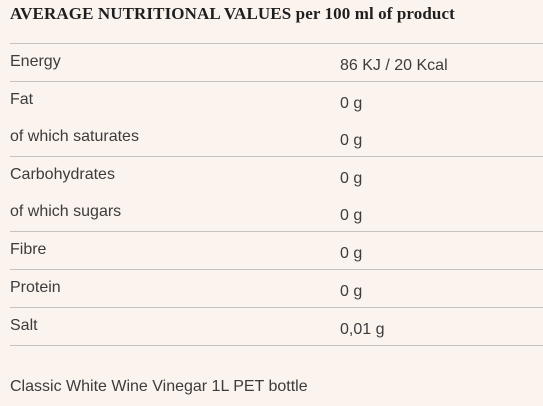 This screenshot has width=543, height=406. I want to click on row-label: Fibre, so click(28, 249).